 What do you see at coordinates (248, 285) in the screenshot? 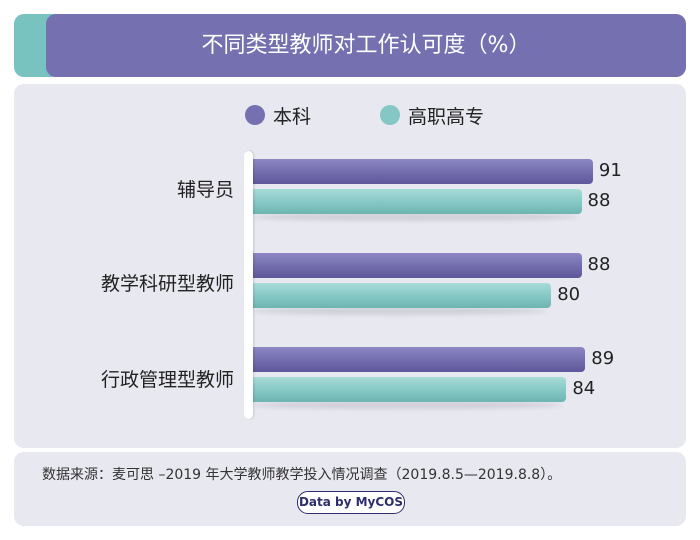
I see `category-axis-line` at bounding box center [248, 285].